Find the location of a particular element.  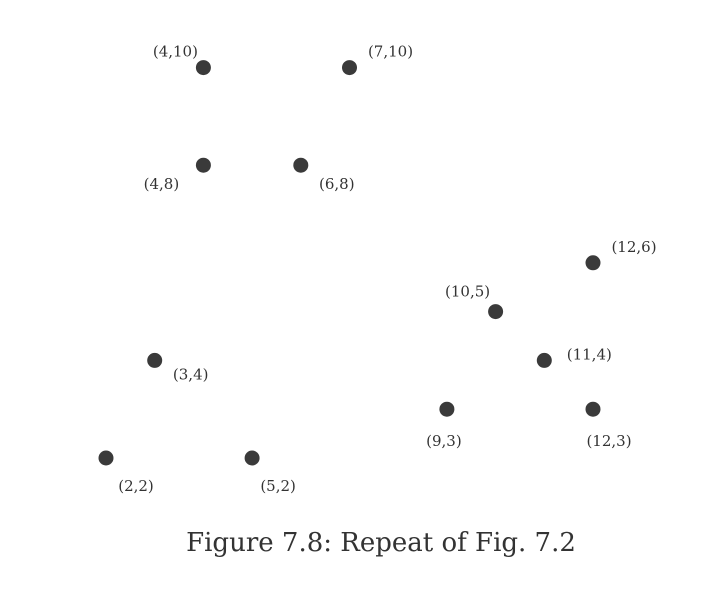

point-label: (4,8) is located at coordinates (162, 184).